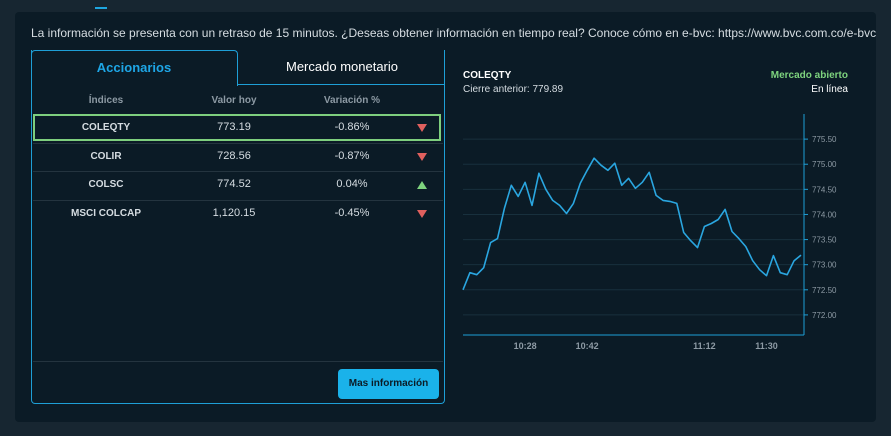 The height and width of the screenshot is (436, 891). What do you see at coordinates (487, 75) in the screenshot?
I see `chart-title: COLEQTY` at bounding box center [487, 75].